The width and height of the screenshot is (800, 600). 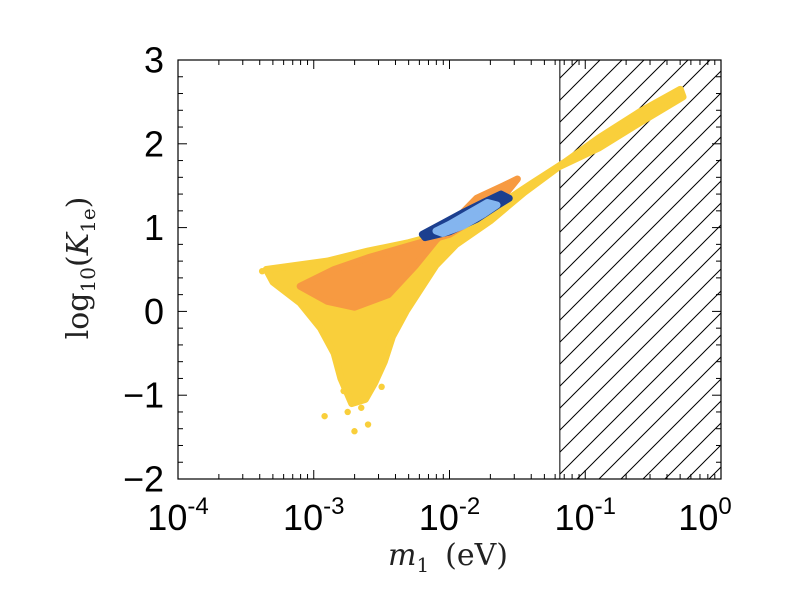 I want to click on y-tick-label: −1, so click(x=143, y=395).